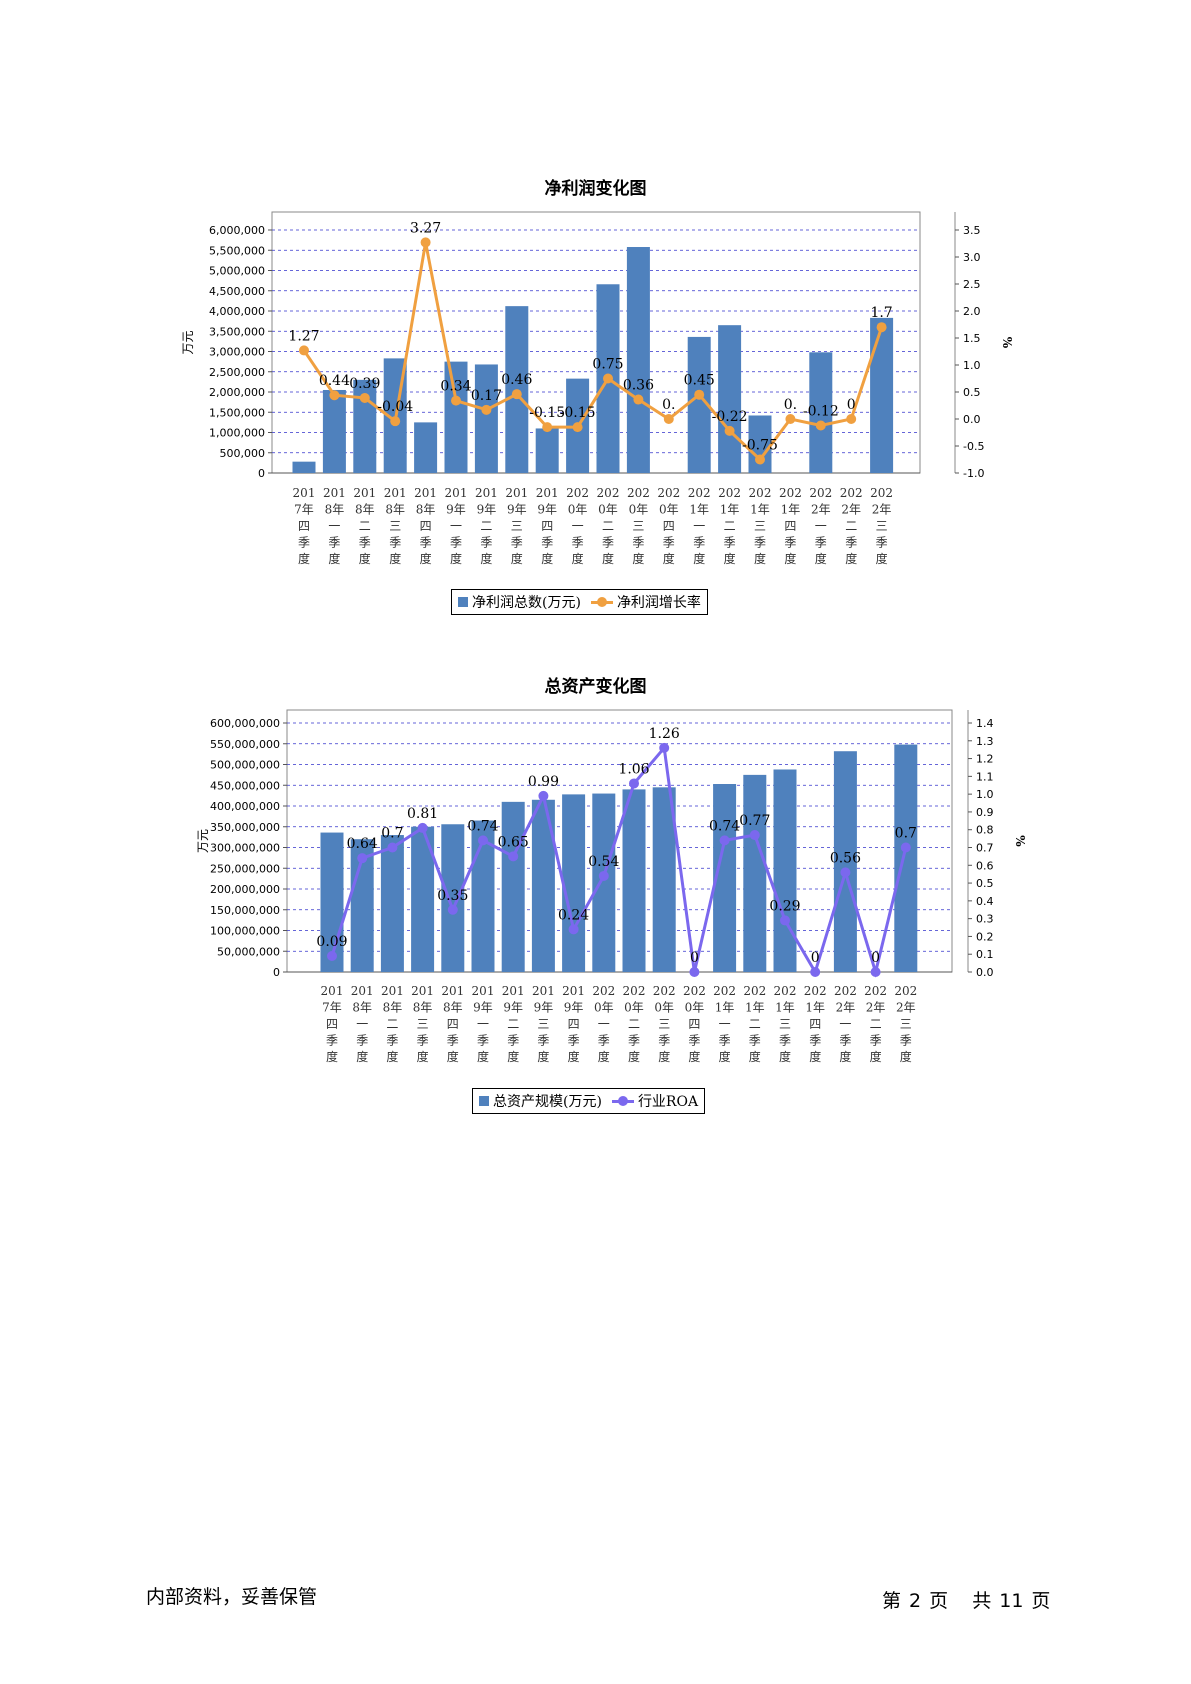  Describe the element at coordinates (1041, 1601) in the screenshot. I see `total-word: 页` at that location.